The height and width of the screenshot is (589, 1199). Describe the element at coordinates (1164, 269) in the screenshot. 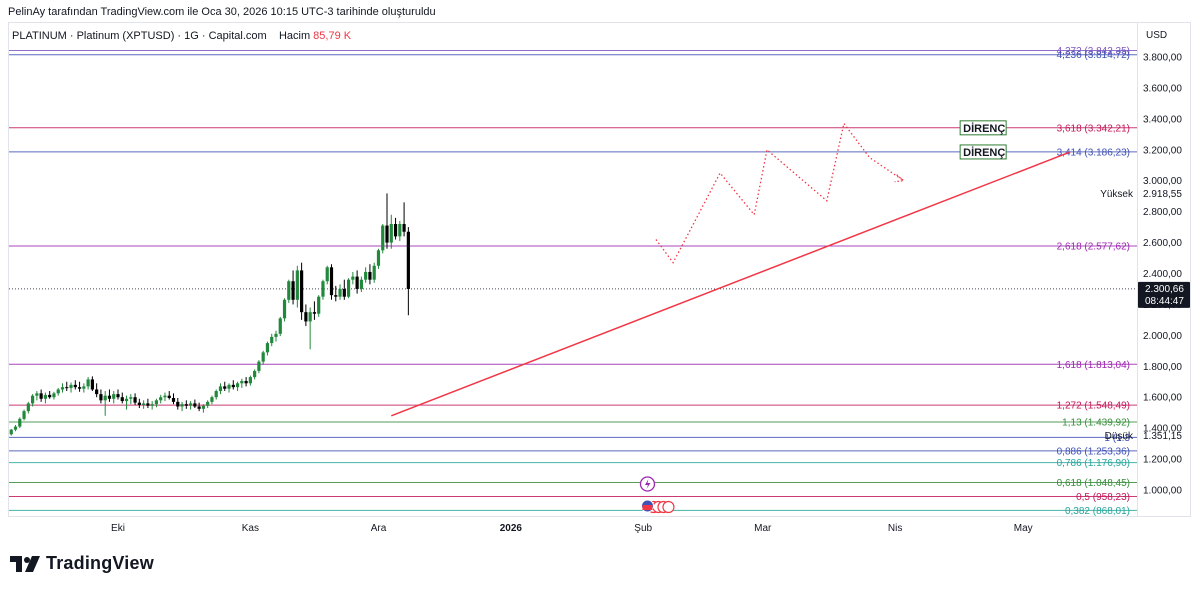

I see `price-axis` at that location.